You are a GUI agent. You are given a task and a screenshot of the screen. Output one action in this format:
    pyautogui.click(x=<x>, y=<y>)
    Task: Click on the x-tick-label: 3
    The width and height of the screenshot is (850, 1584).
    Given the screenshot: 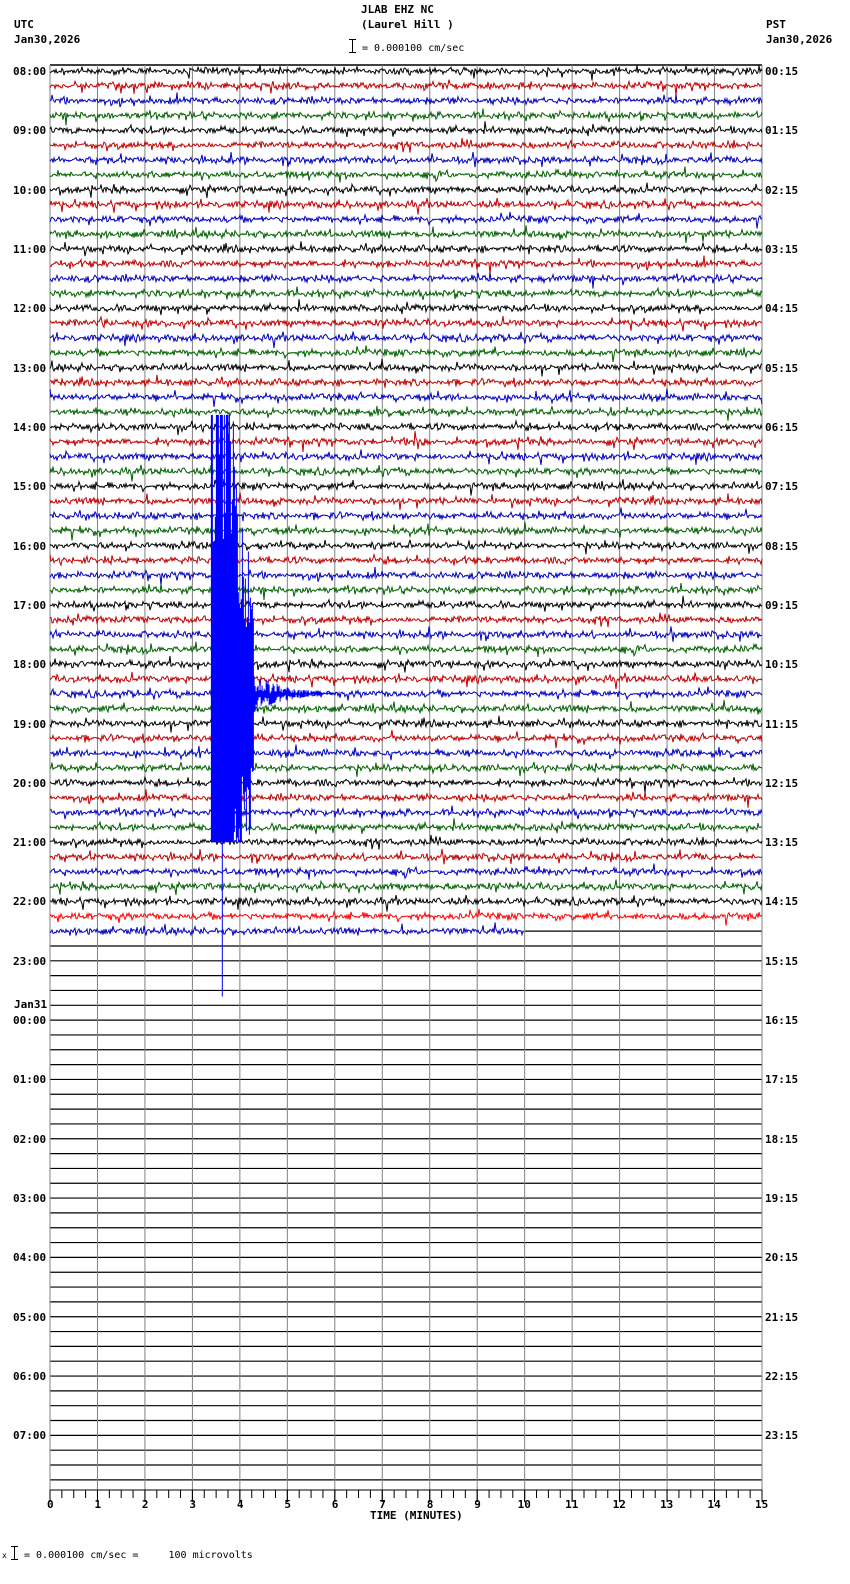 What is the action you would take?
    pyautogui.click(x=193, y=1504)
    